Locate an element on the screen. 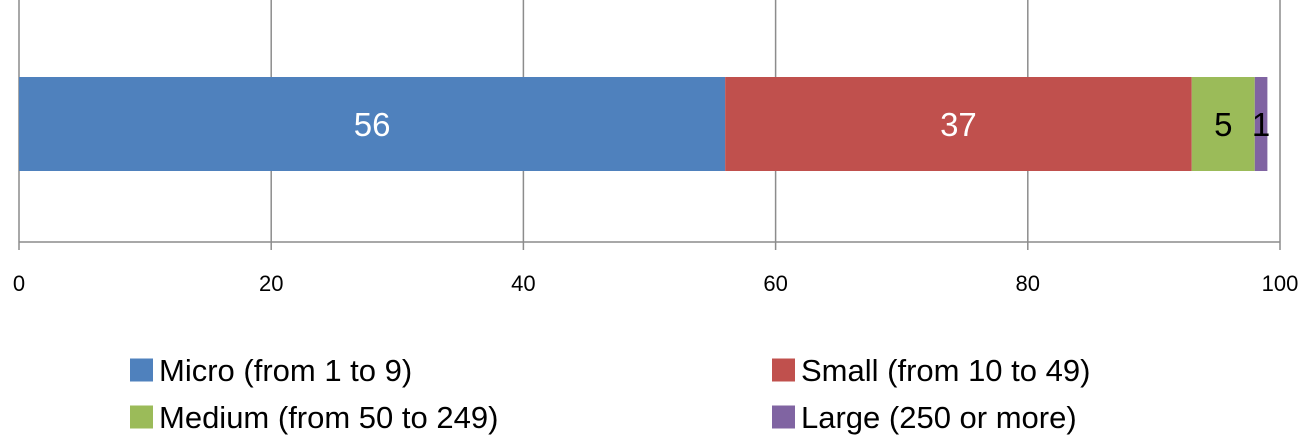 Image resolution: width=1309 pixels, height=444 pixels. data-label: 56 is located at coordinates (372, 124).